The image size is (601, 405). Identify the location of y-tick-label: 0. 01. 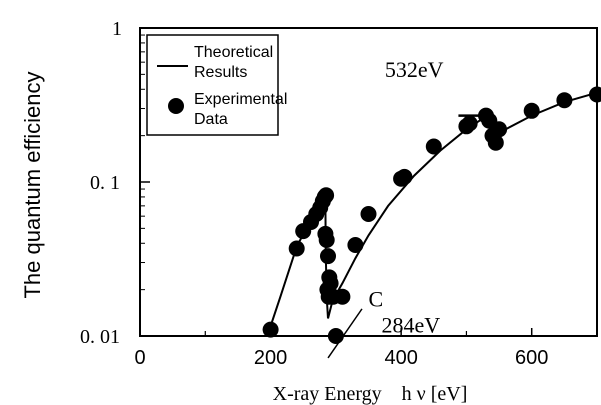
(100, 337).